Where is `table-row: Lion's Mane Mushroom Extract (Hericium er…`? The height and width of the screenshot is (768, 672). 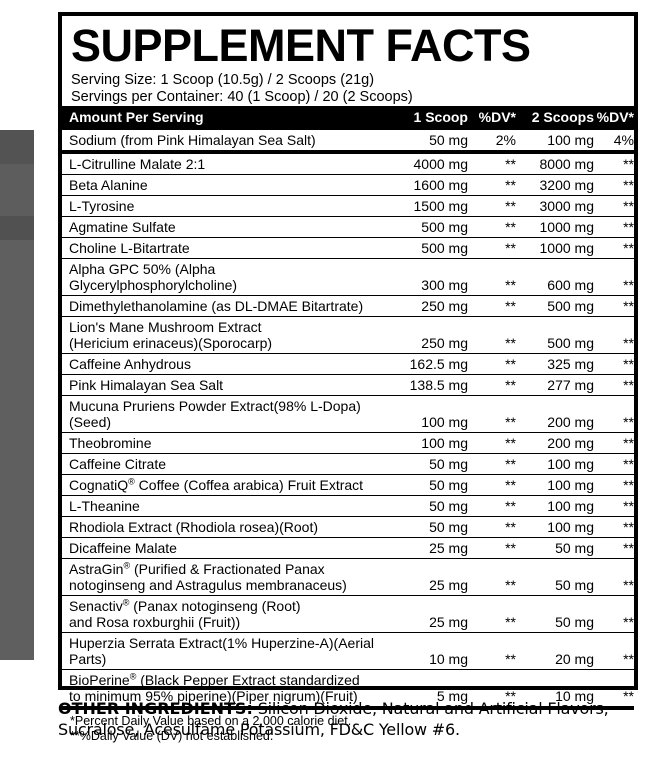 table-row: Lion's Mane Mushroom Extract (Hericium er… is located at coordinates (348, 335).